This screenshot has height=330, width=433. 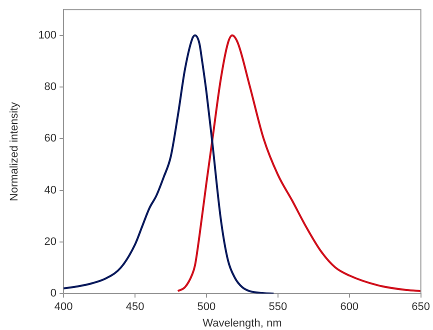 I want to click on y-tick-label: 0, so click(x=53, y=294).